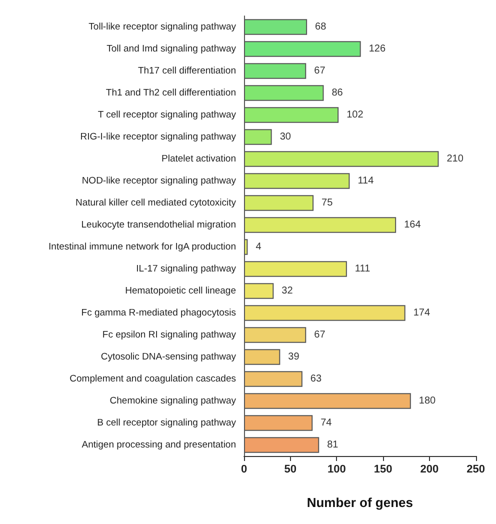 This screenshot has height=524, width=496. I want to click on y-tick-label: Toll-like receptor signaling pathway, so click(162, 27).